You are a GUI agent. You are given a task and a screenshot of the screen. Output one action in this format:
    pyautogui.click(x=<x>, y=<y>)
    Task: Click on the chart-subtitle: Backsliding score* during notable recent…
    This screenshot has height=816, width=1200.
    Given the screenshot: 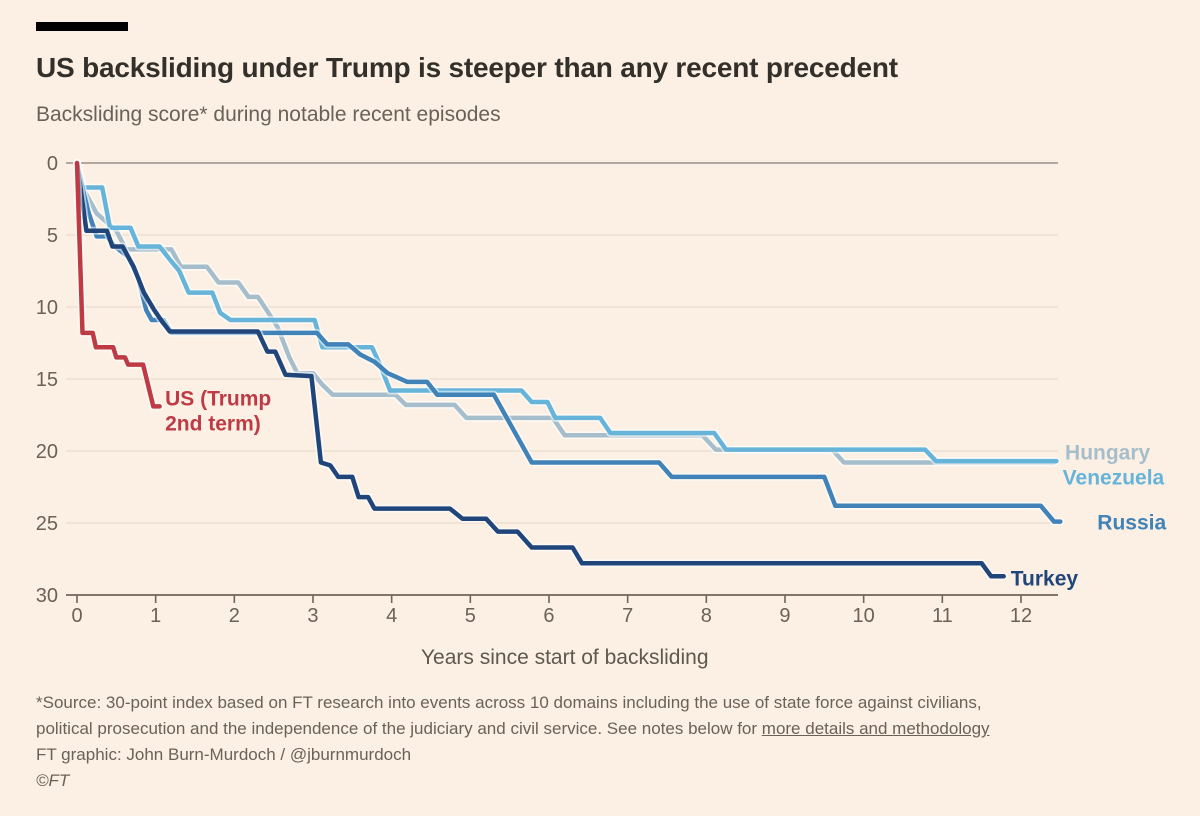 What is the action you would take?
    pyautogui.click(x=268, y=114)
    